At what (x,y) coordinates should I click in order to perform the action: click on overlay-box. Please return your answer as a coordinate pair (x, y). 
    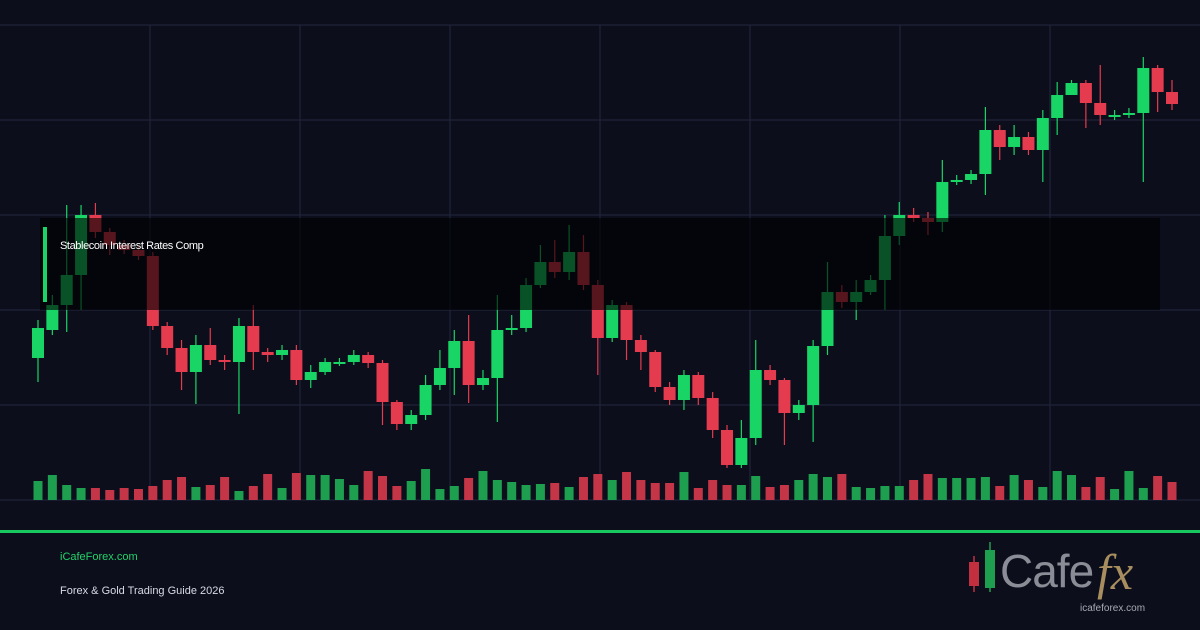
    Looking at the image, I should click on (600, 264).